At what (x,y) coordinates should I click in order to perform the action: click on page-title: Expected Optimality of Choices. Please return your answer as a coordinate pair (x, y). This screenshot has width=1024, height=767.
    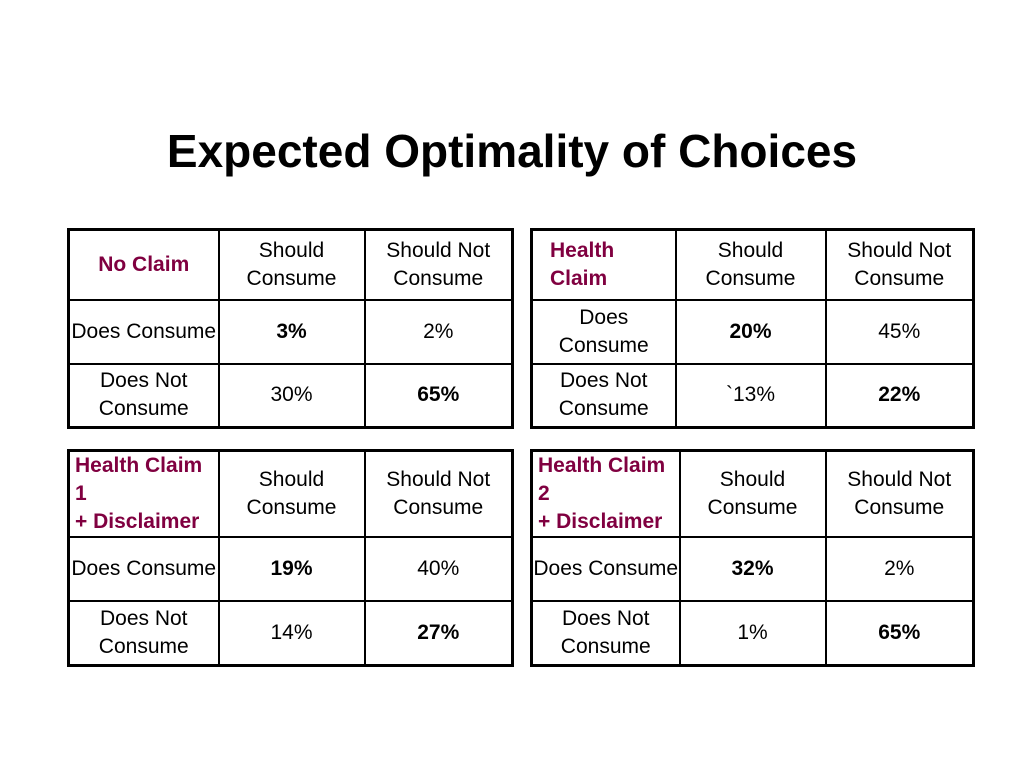
    Looking at the image, I should click on (512, 151).